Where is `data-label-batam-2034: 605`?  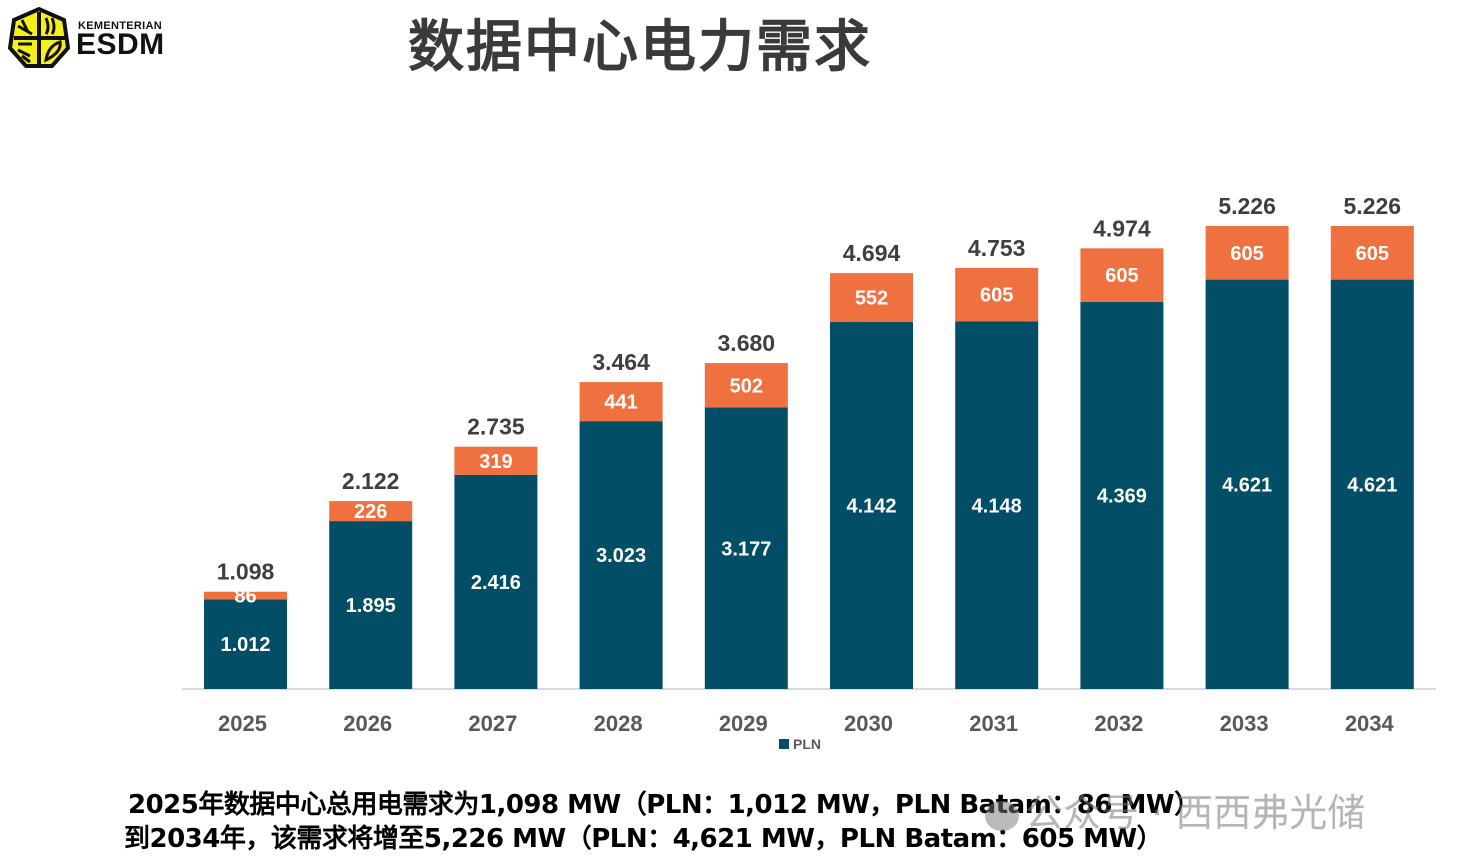 data-label-batam-2034: 605 is located at coordinates (1372, 254).